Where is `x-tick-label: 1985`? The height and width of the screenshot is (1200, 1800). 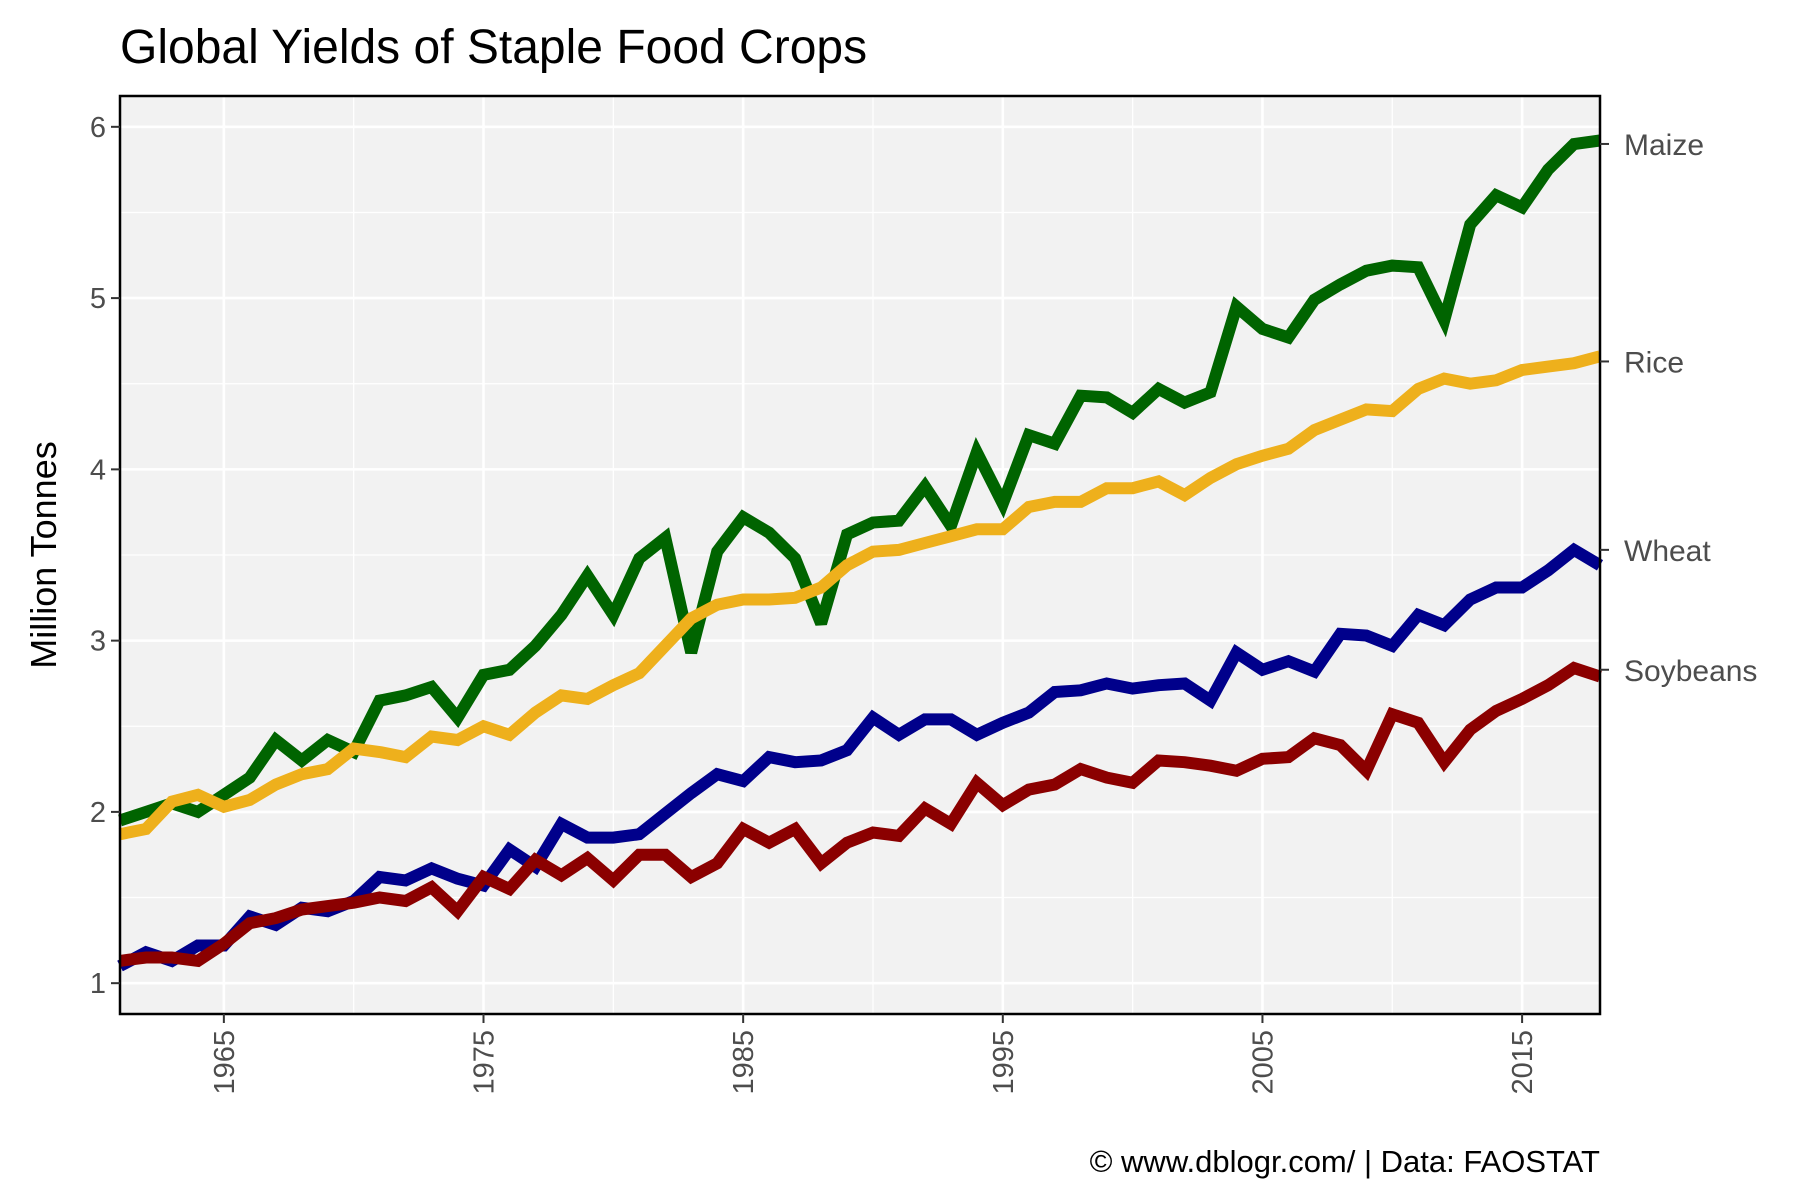
x-tick-label: 1985 is located at coordinates (744, 1062).